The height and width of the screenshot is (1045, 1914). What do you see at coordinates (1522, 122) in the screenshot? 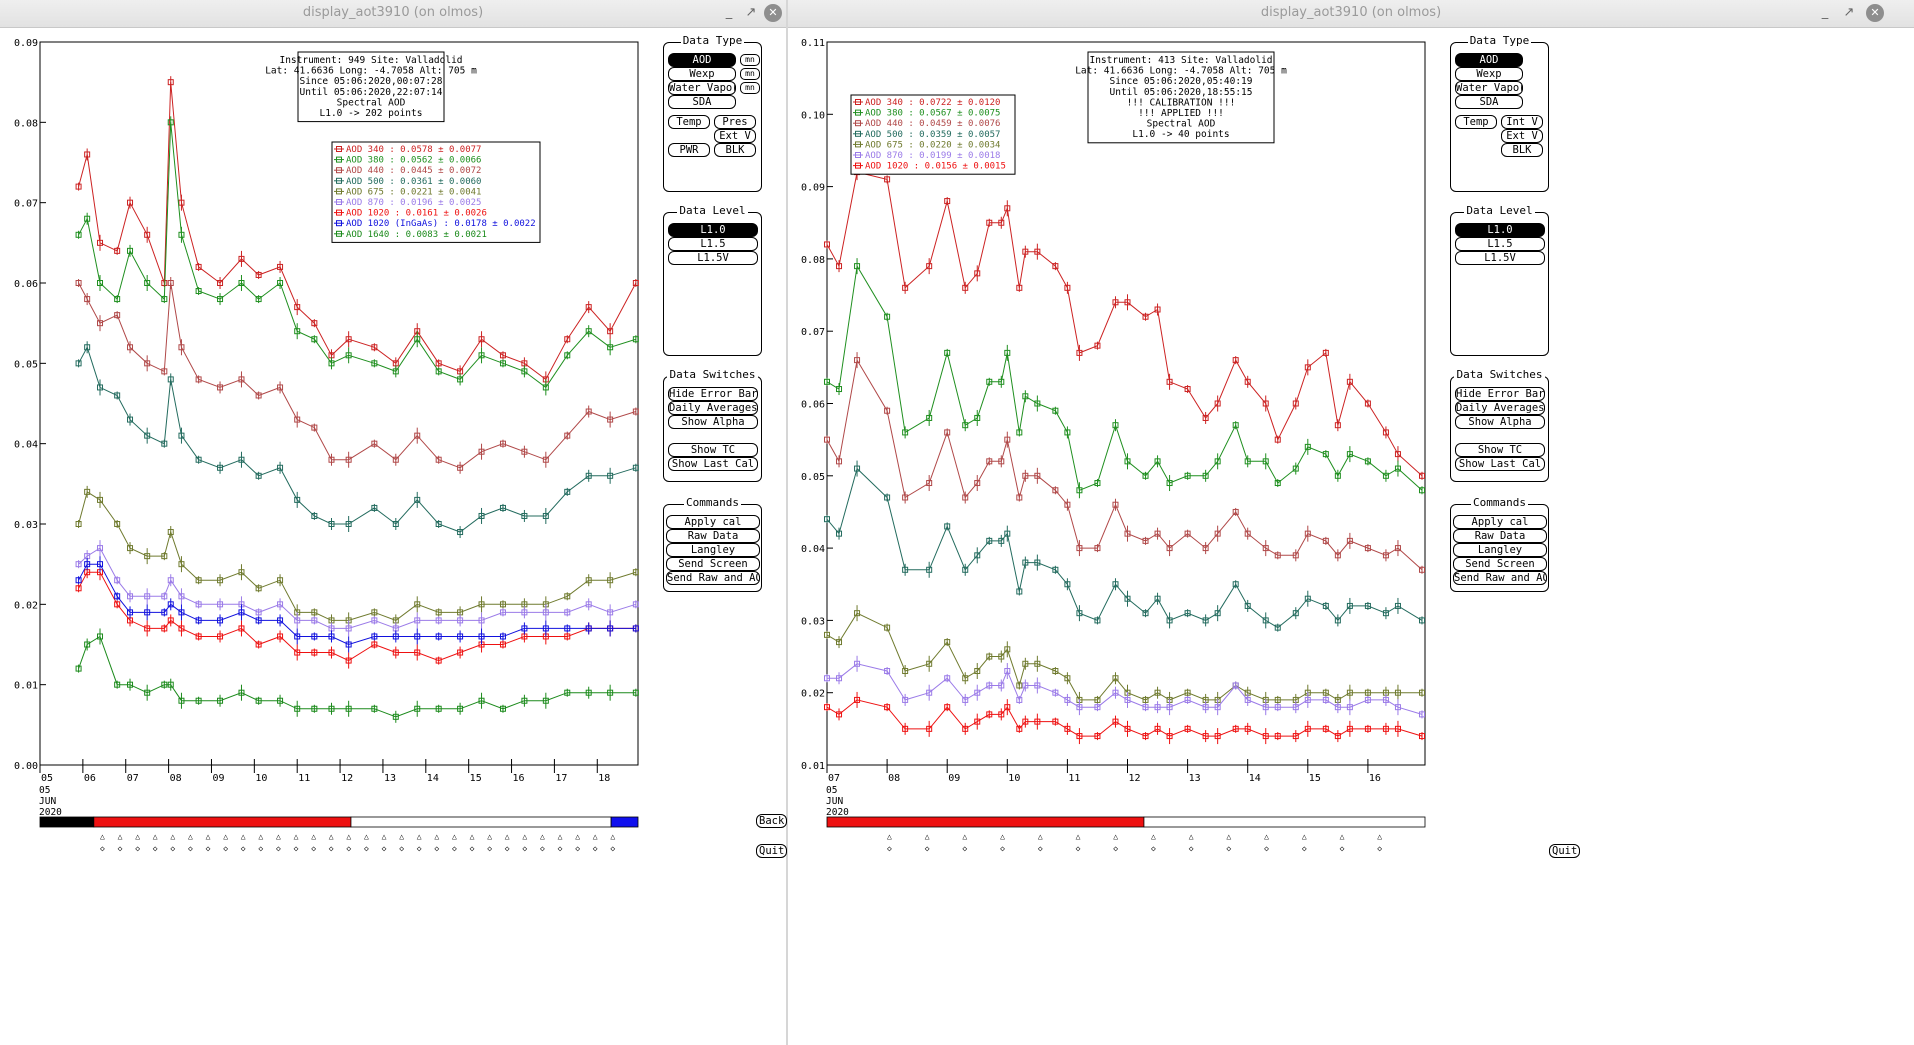
I see `int-v-button: Int V` at bounding box center [1522, 122].